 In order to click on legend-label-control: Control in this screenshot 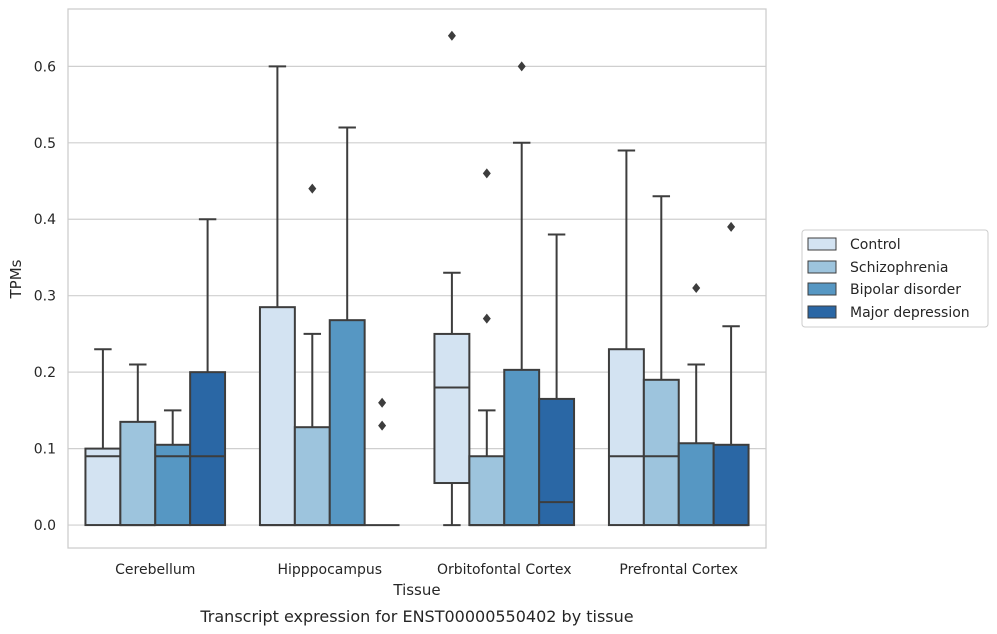, I will do `click(875, 245)`.